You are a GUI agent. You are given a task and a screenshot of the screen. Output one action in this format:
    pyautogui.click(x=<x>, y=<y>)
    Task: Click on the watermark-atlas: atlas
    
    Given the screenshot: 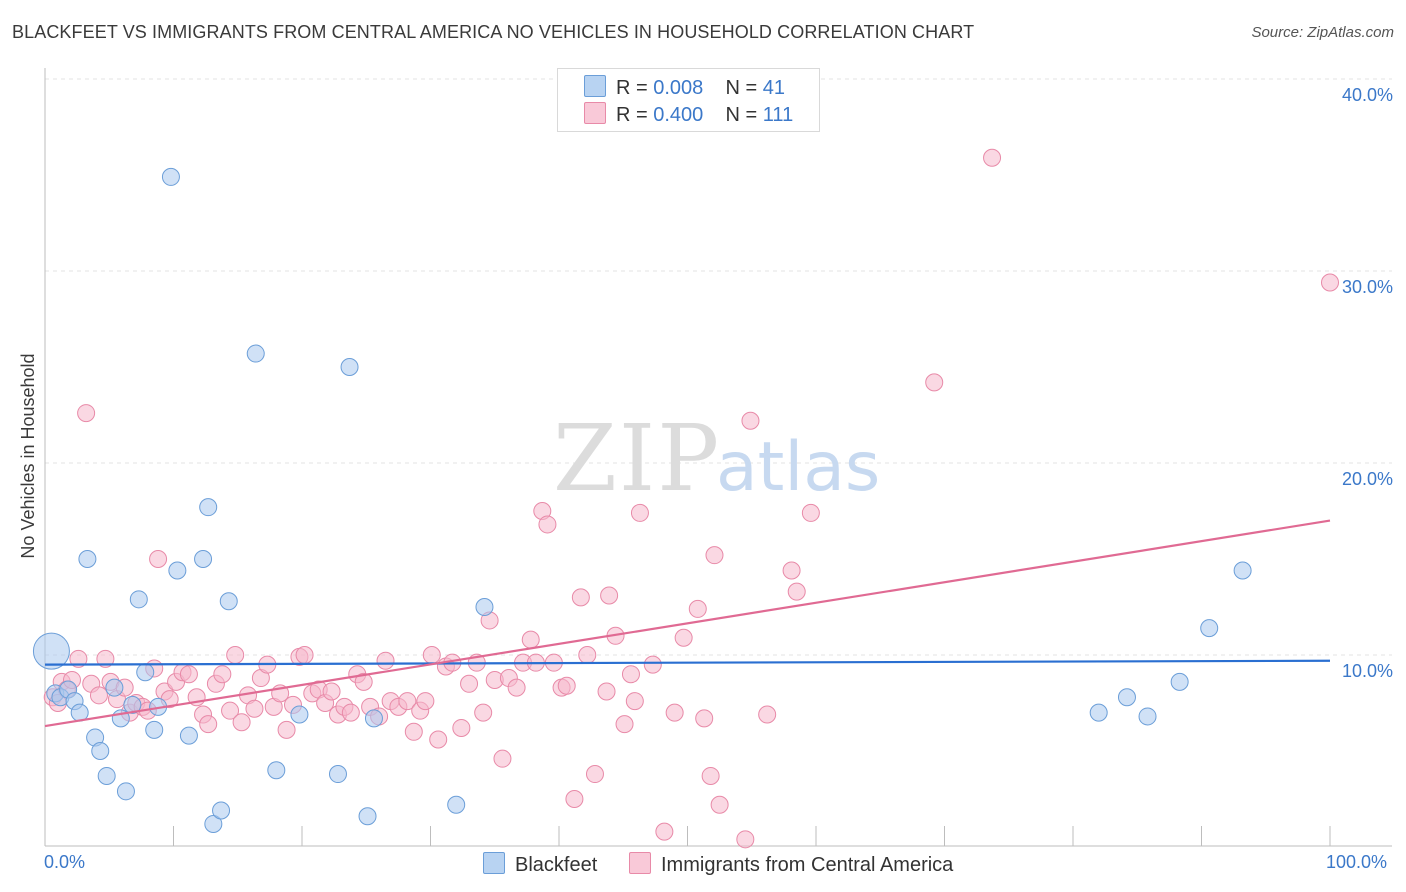 What is the action you would take?
    pyautogui.click(x=798, y=467)
    